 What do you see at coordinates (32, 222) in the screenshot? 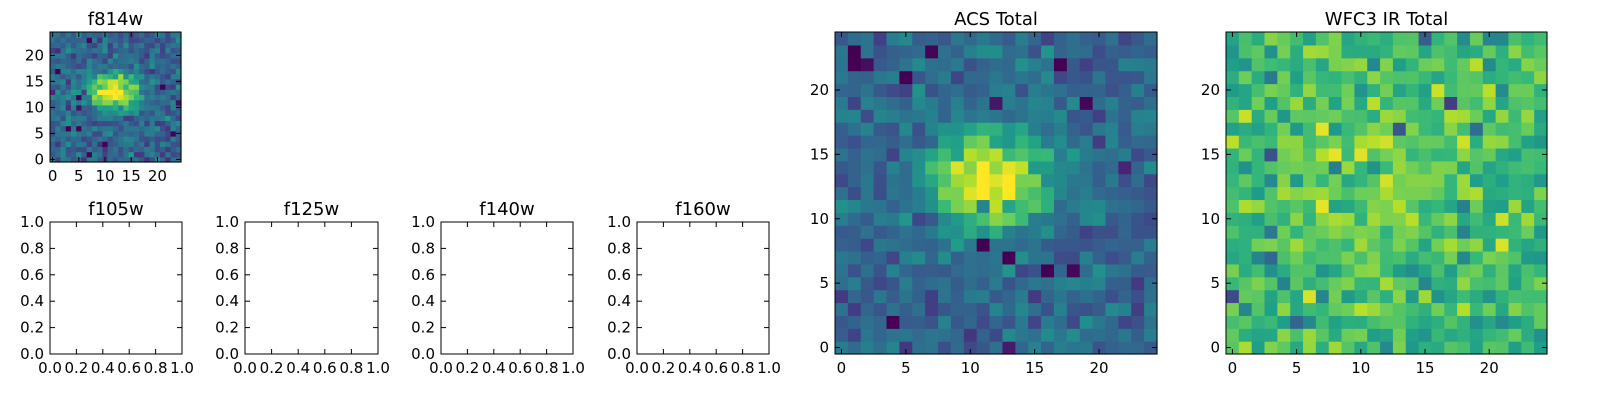
I see `y-tick-label: 1.0` at bounding box center [32, 222].